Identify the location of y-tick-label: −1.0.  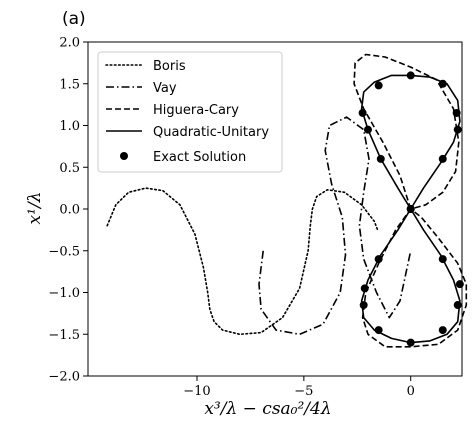
(64, 293).